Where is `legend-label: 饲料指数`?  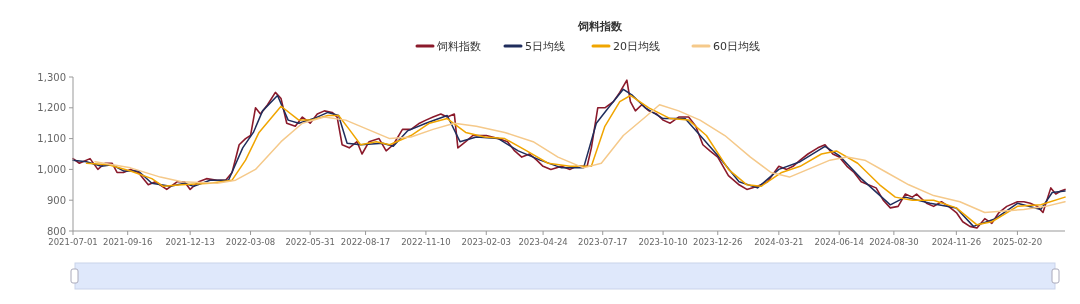
legend-label: 饲料指数 is located at coordinates (458, 46).